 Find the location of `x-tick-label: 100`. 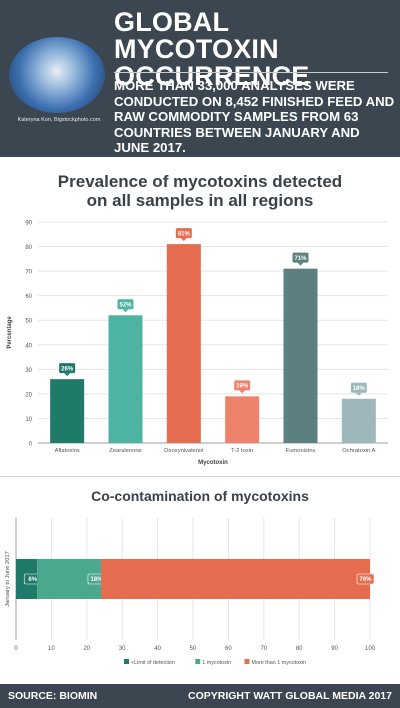

x-tick-label: 100 is located at coordinates (370, 649).